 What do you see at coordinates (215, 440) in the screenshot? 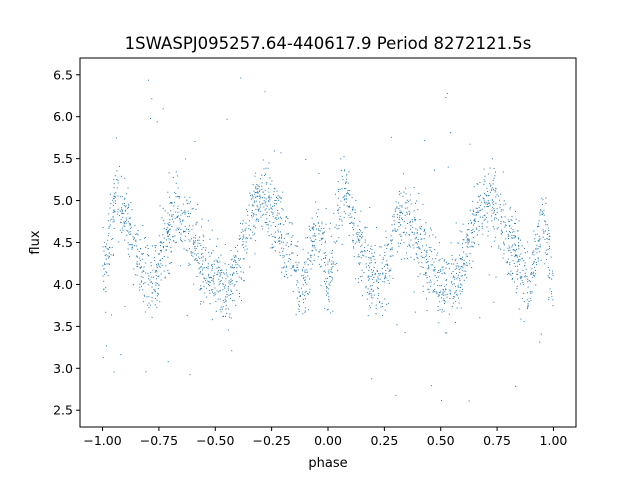
I see `x-tick-label: −0.50` at bounding box center [215, 440].